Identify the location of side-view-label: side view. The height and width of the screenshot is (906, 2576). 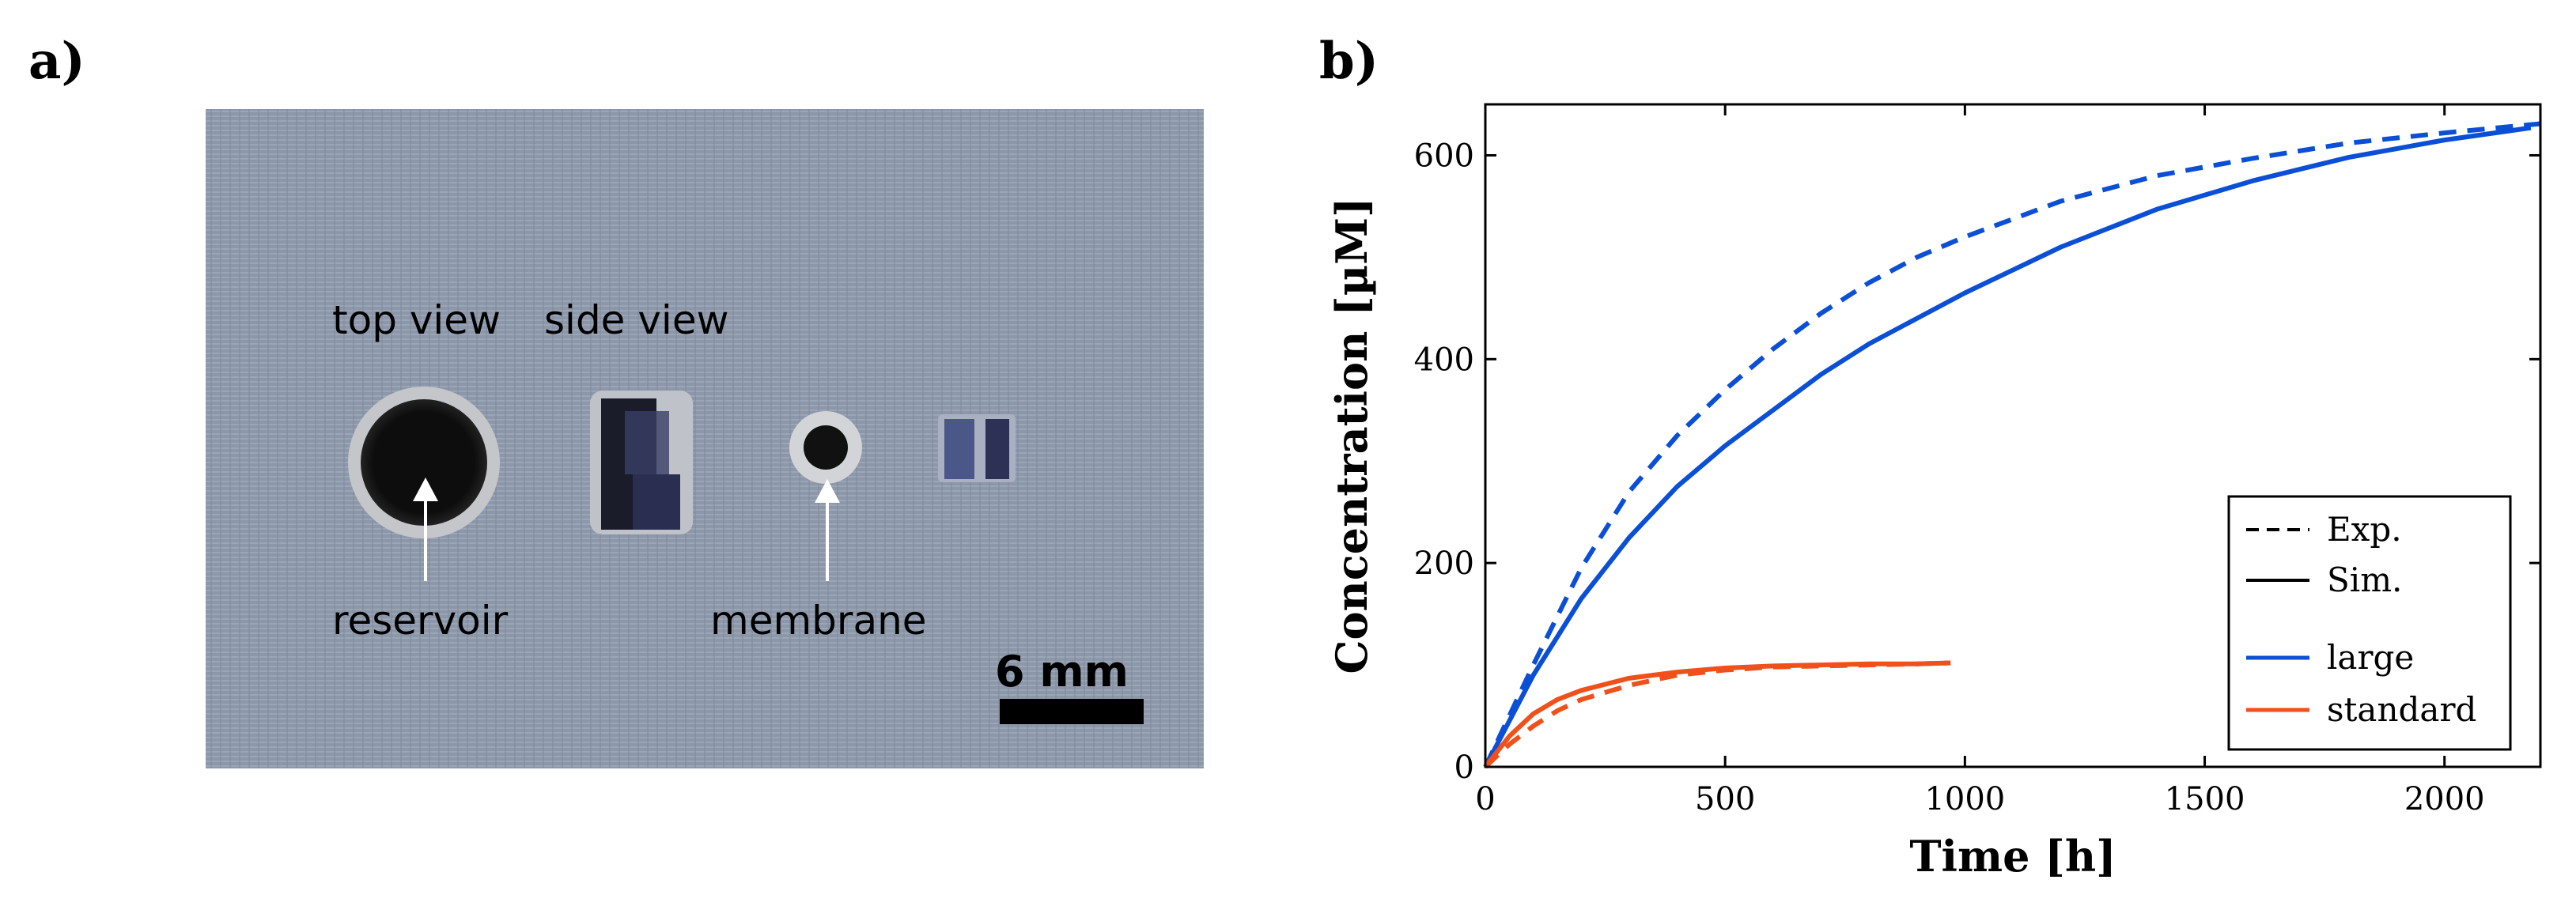
(636, 320).